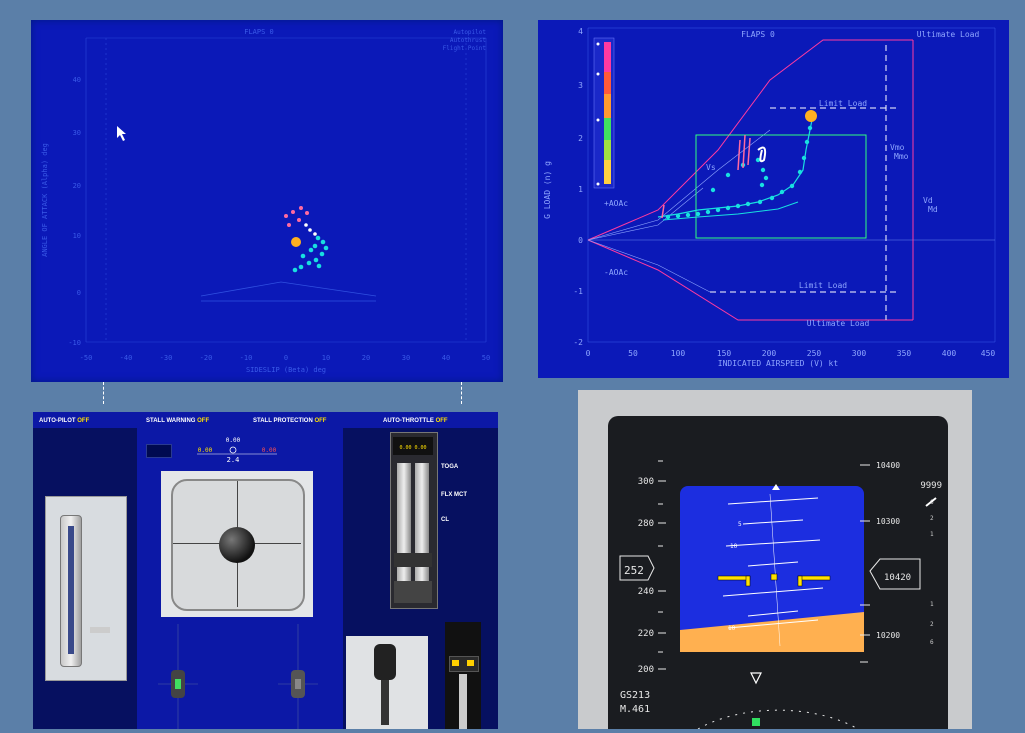 The height and width of the screenshot is (733, 1025). What do you see at coordinates (578, 291) in the screenshot?
I see `load-ytick: -1` at bounding box center [578, 291].